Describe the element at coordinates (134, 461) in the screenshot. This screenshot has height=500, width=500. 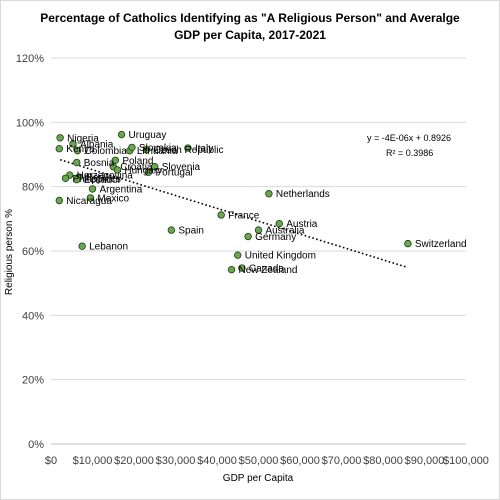
I see `x-tick-label: $20,000` at that location.